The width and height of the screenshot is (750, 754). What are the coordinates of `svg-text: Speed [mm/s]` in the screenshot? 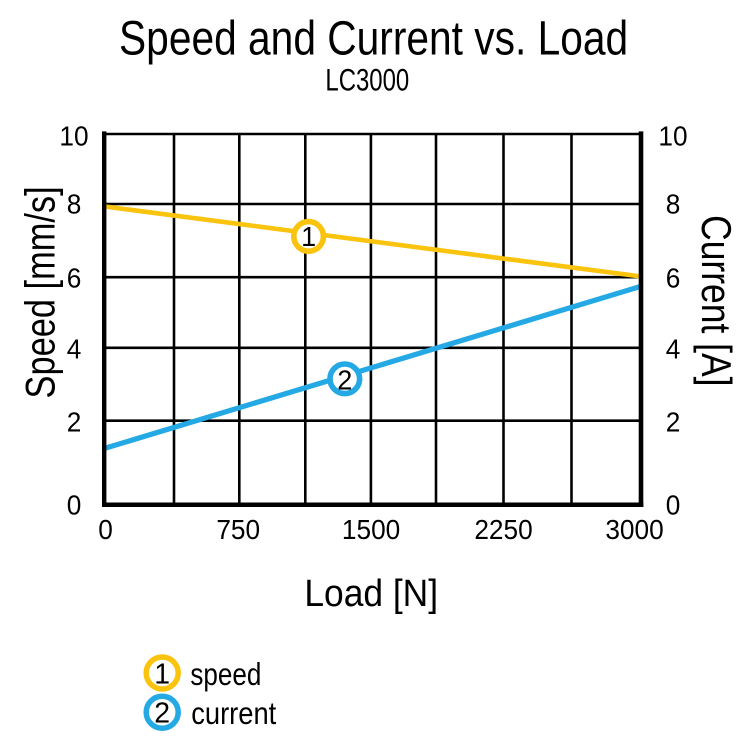 It's located at (40, 292).